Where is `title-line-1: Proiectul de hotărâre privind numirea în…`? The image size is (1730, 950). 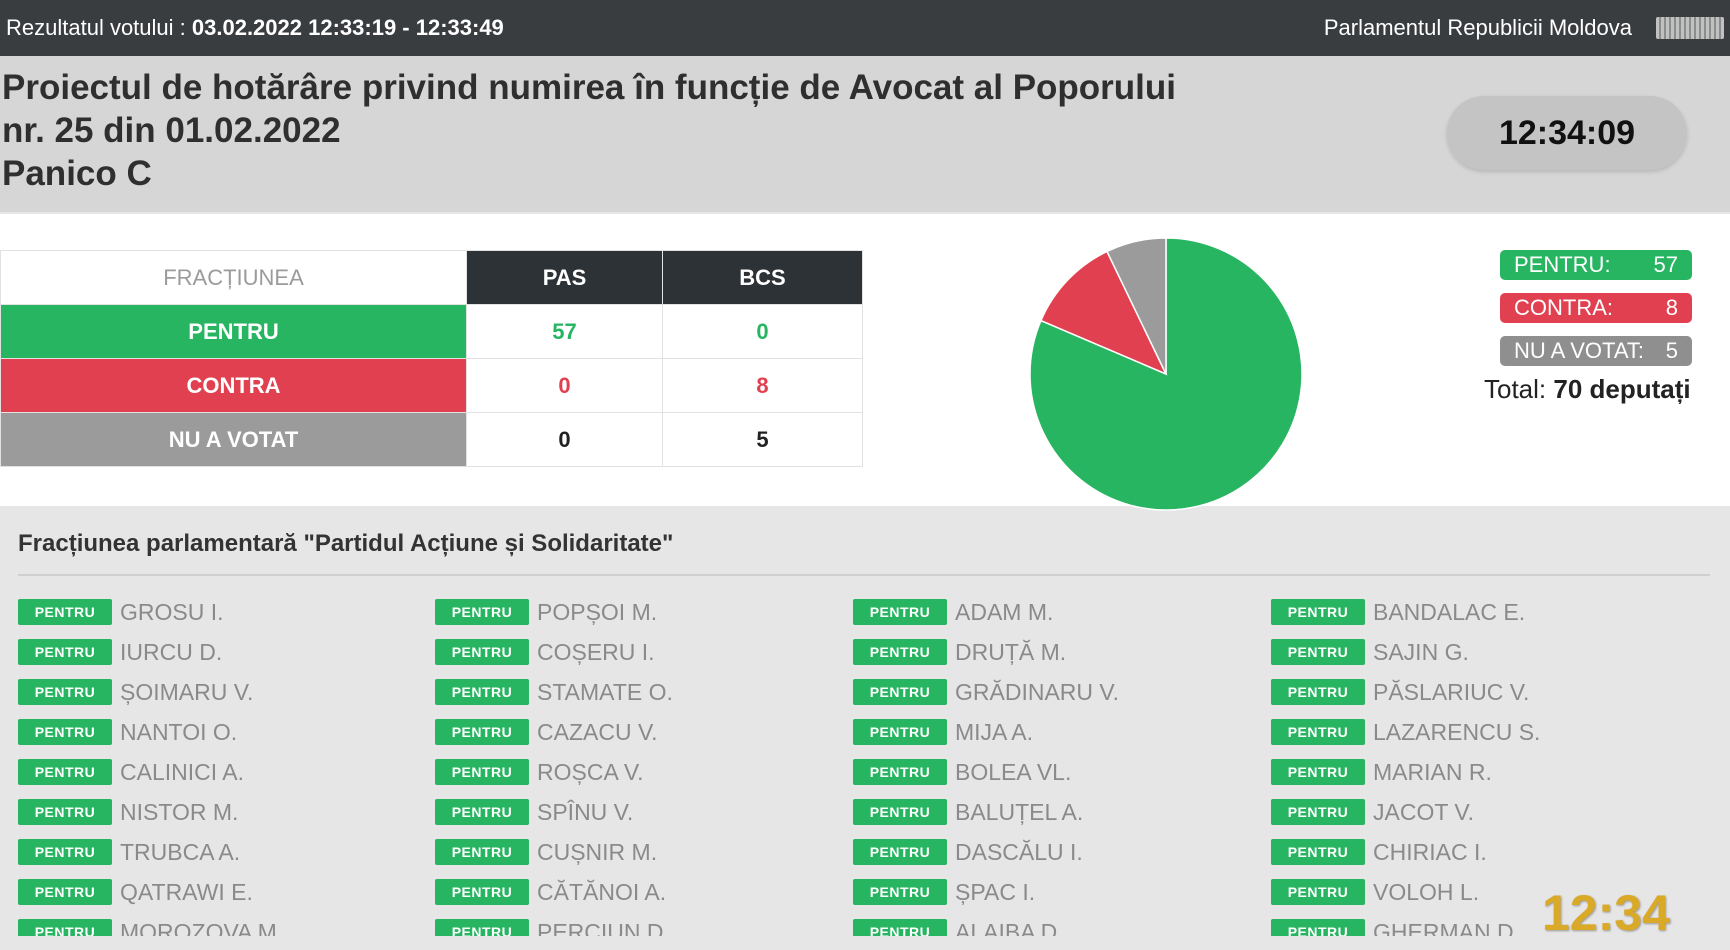 title-line-1: Proiectul de hotărâre privind numirea în… is located at coordinates (589, 87).